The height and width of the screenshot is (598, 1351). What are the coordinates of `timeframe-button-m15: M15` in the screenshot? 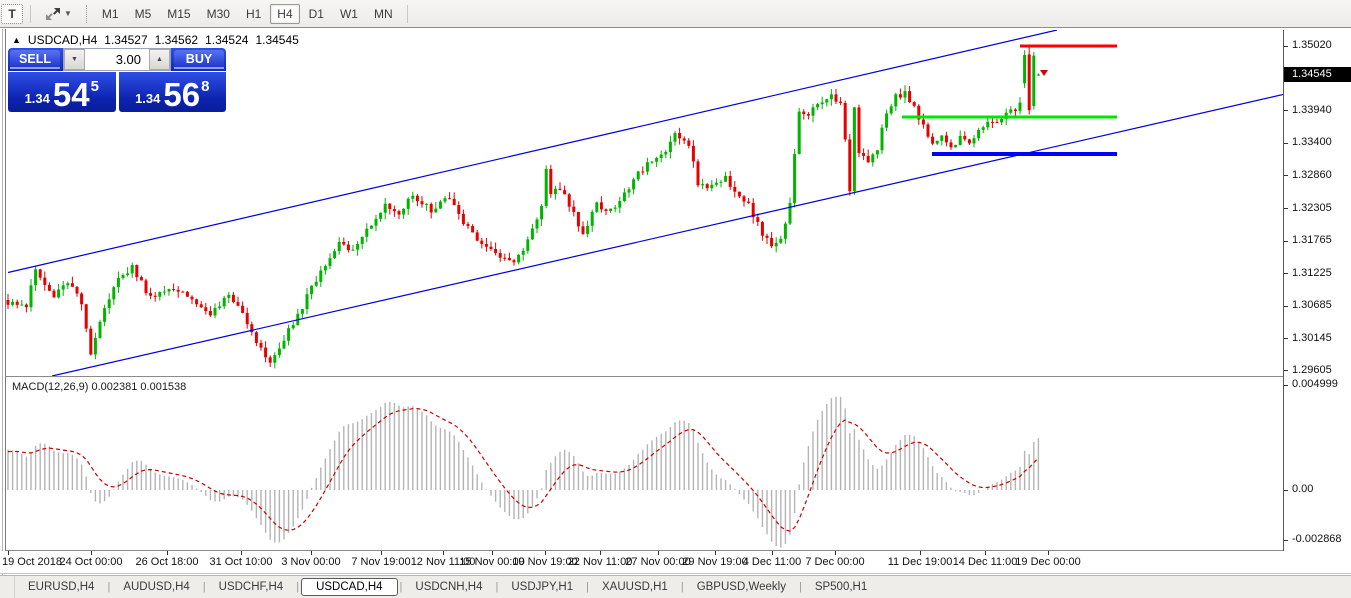 It's located at (179, 13).